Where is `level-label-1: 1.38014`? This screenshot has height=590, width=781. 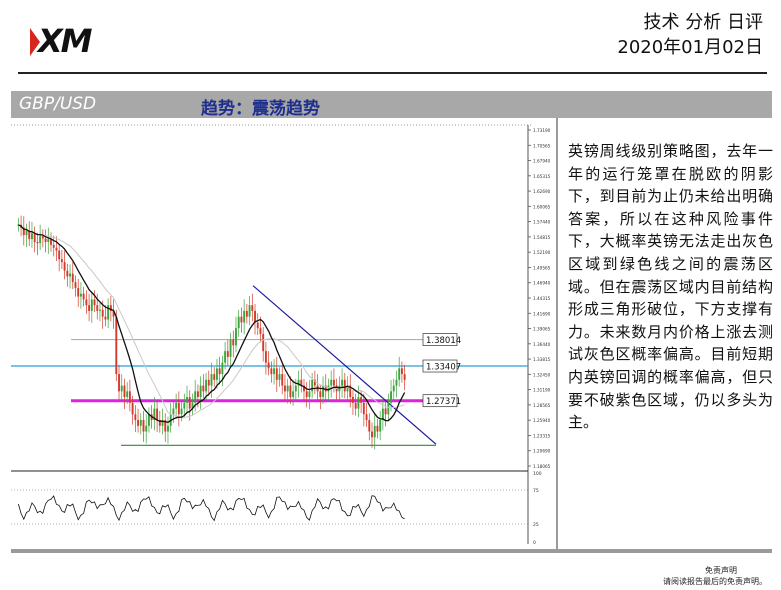
level-label-1: 1.38014 is located at coordinates (443, 341).